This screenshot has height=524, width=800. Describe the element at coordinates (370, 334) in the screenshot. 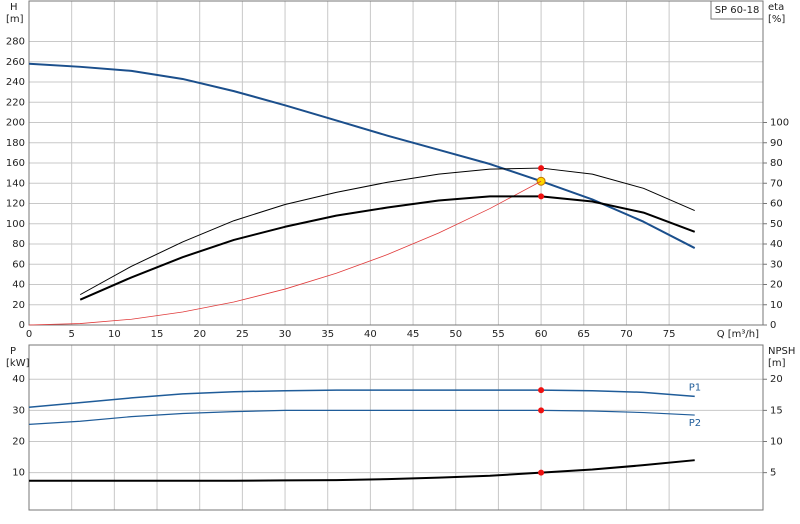

I see `x-tick-label: 40` at that location.